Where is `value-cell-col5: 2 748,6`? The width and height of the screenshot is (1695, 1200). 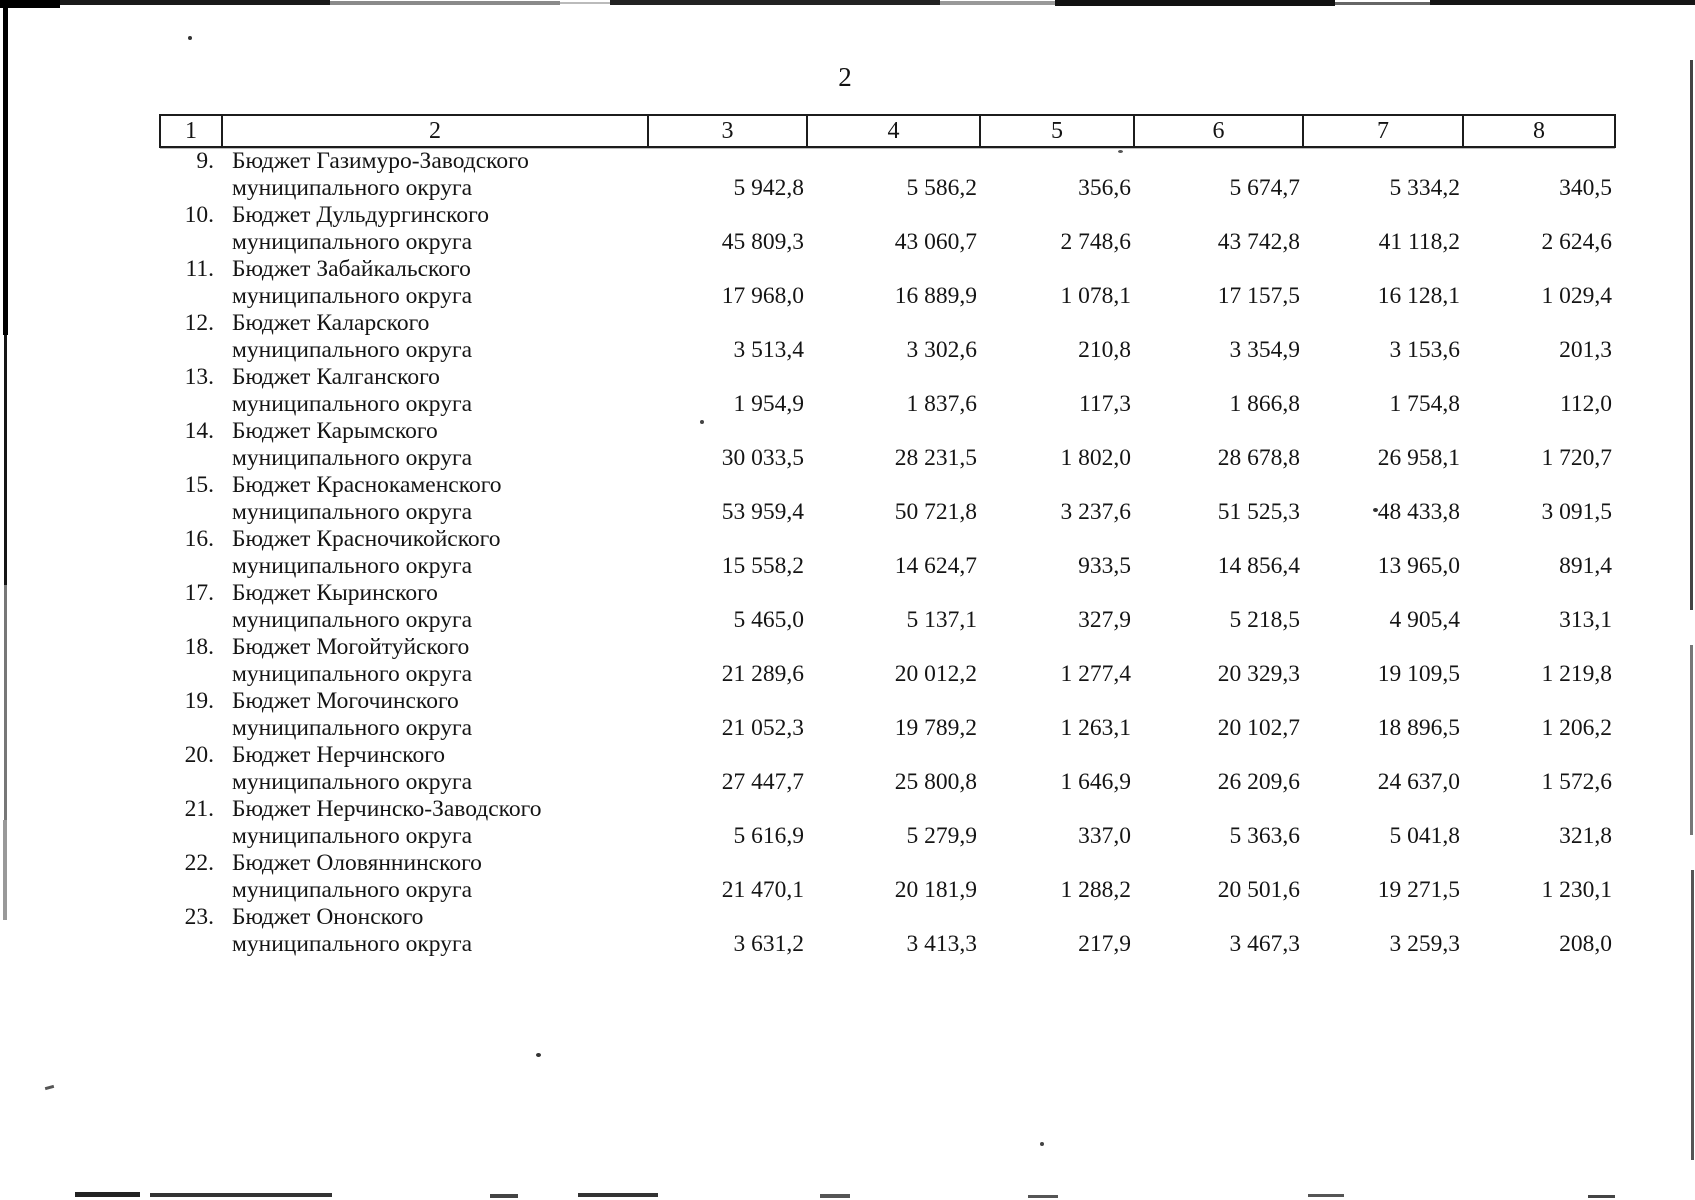
value-cell-col5: 2 748,6 is located at coordinates (1096, 242).